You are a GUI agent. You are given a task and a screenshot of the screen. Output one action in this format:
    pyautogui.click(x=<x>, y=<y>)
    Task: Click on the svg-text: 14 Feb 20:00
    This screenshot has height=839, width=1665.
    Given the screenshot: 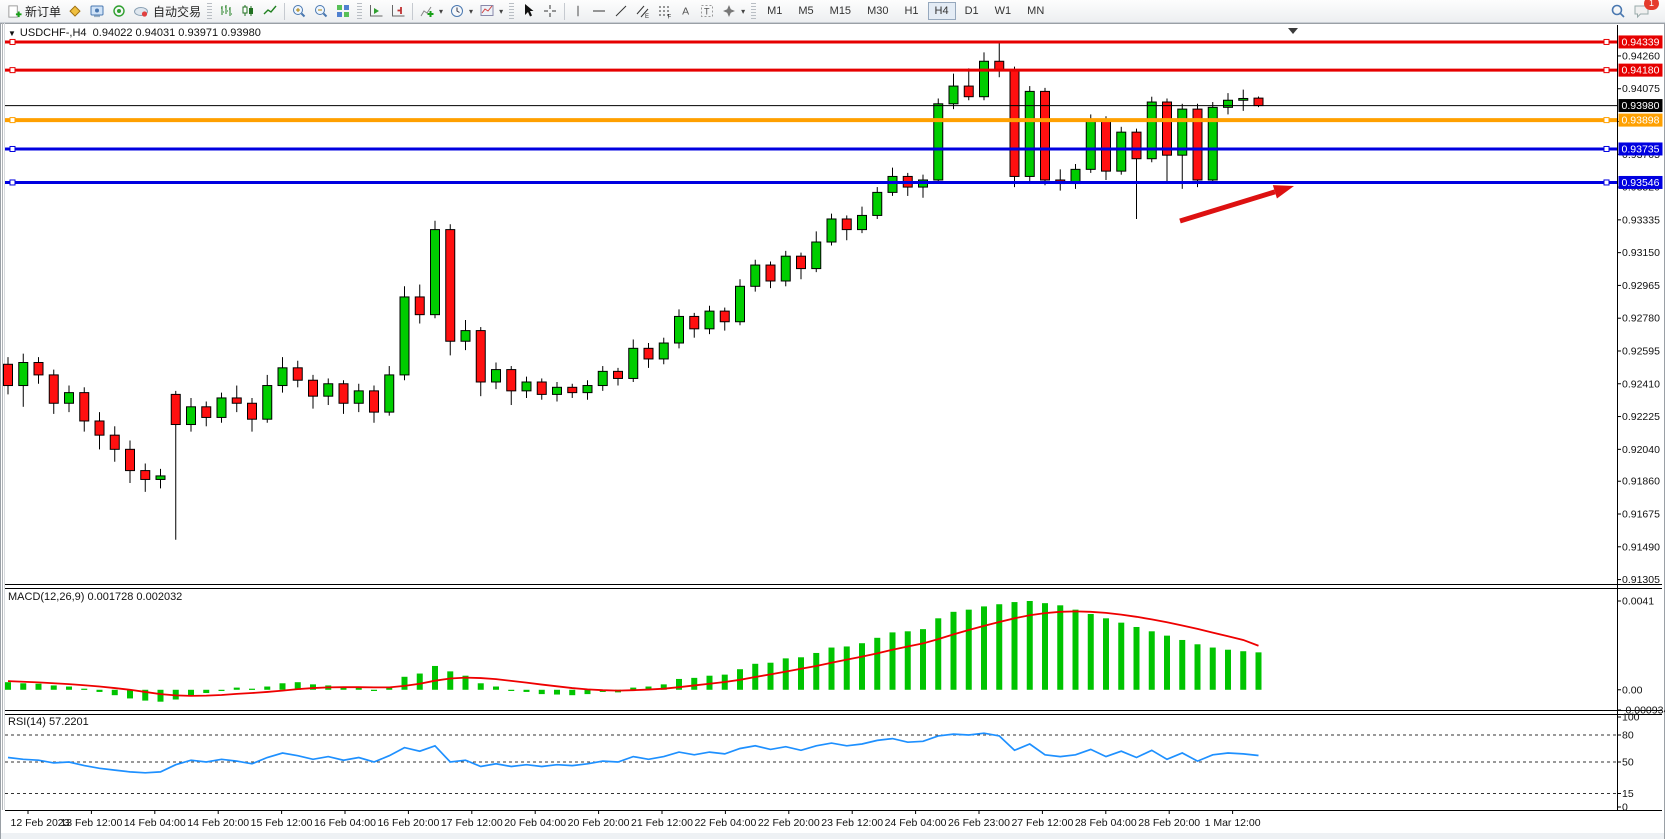 What is the action you would take?
    pyautogui.click(x=218, y=823)
    